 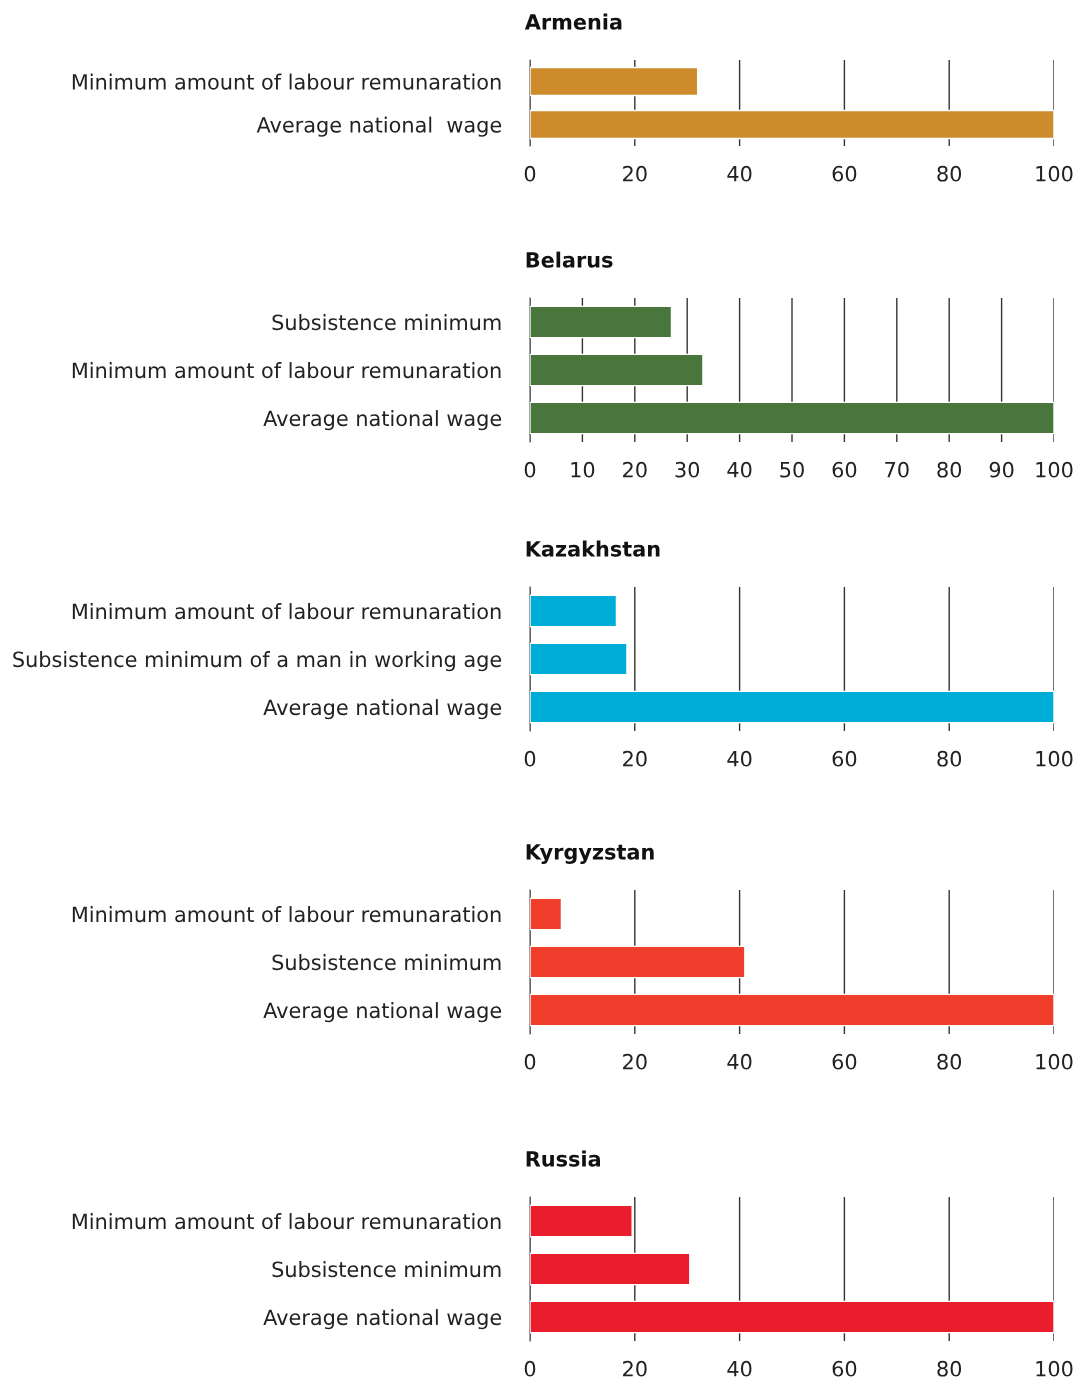 I want to click on y-tick-label: Subsistence minimum of a man in working age, so click(x=257, y=661).